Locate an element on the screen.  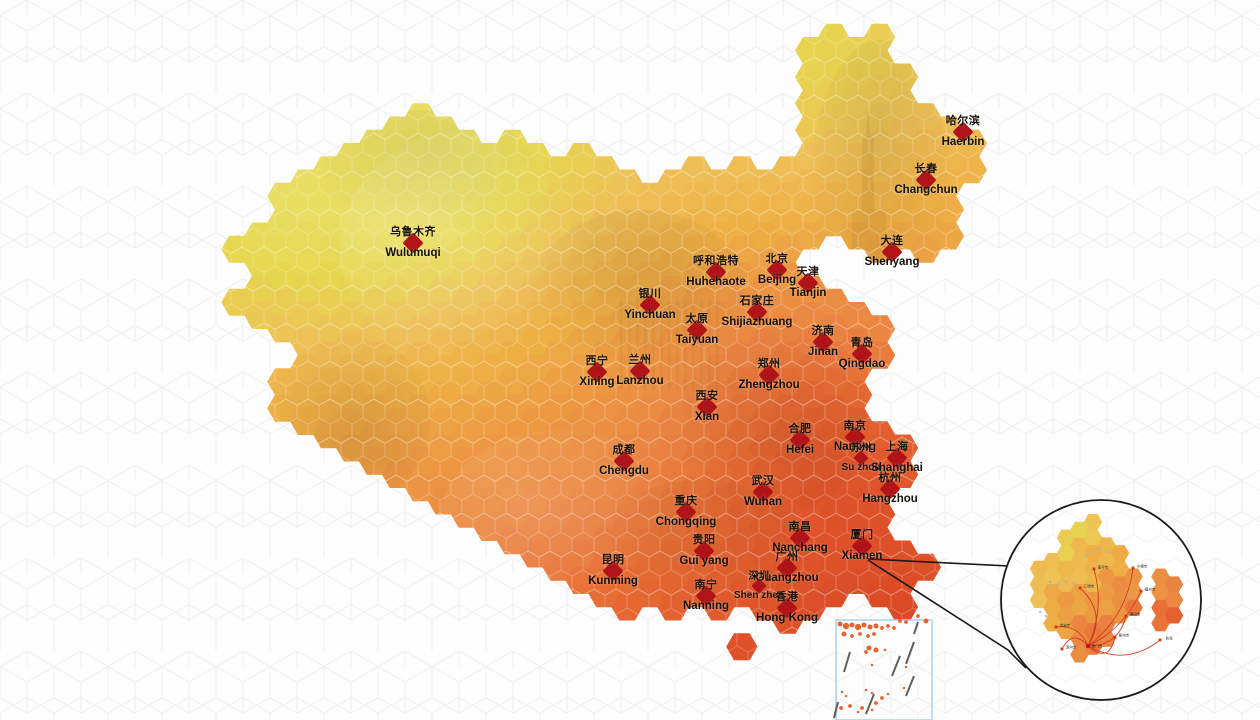
inset-hex-field is located at coordinates (1101, 600).